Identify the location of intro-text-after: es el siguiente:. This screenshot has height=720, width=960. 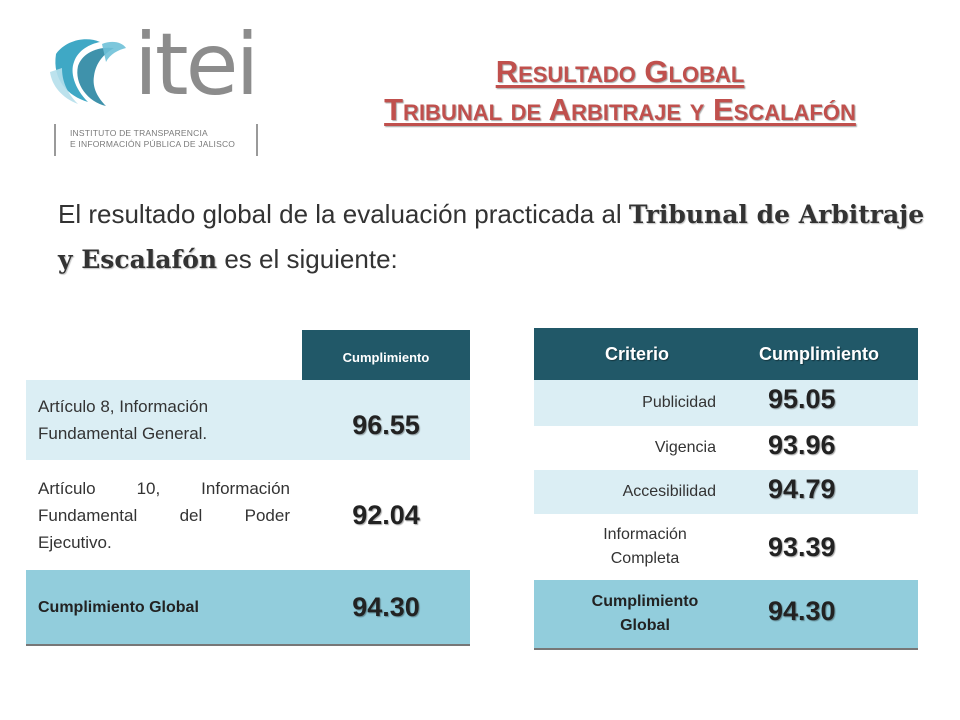
(307, 259).